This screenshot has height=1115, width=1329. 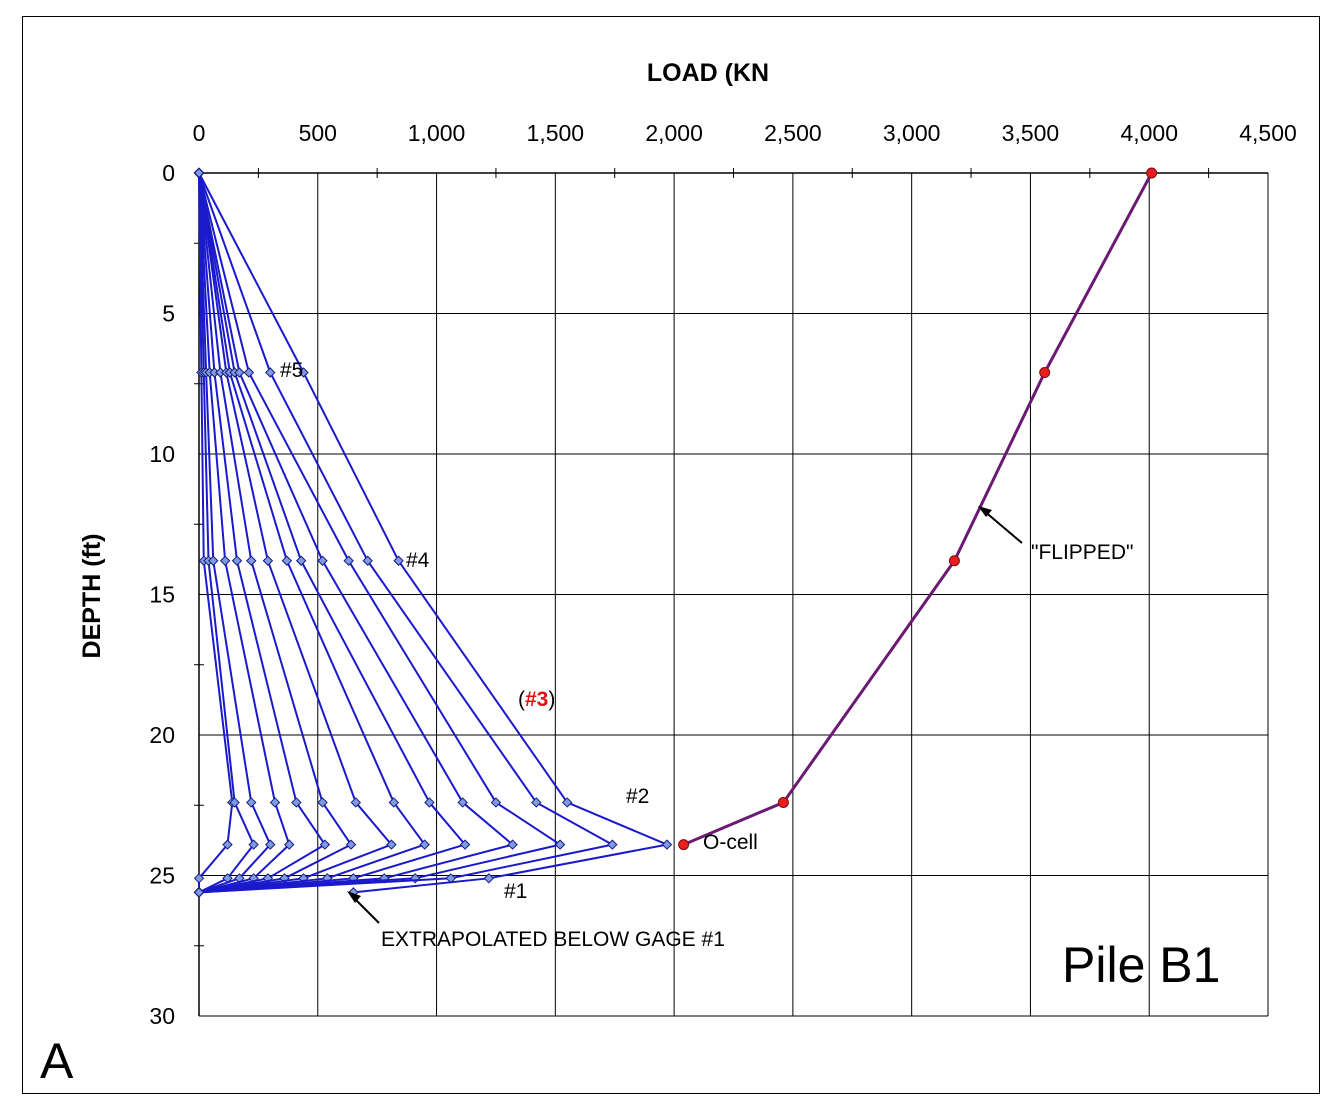 What do you see at coordinates (1031, 133) in the screenshot?
I see `x-tick-label: 3,500` at bounding box center [1031, 133].